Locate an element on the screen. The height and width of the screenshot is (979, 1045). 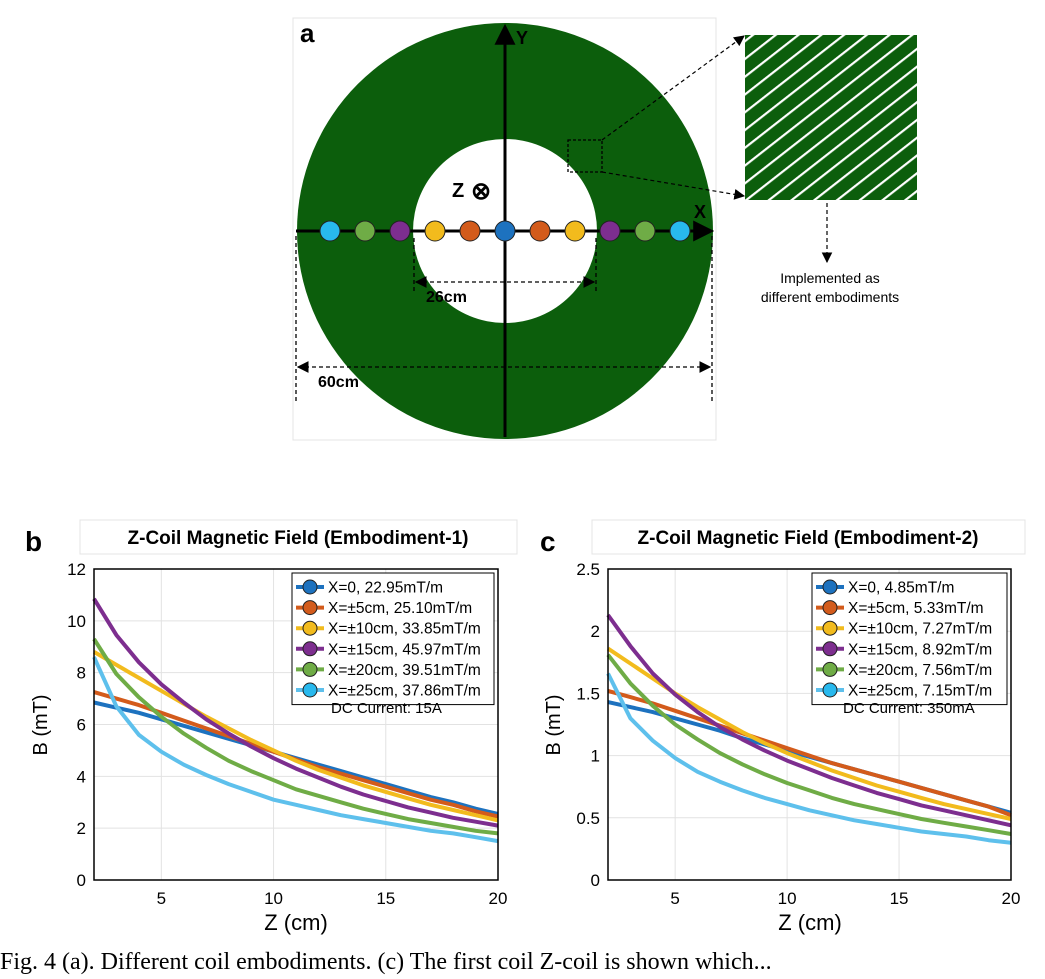
zoom-leader-bottom is located at coordinates (673, 185).